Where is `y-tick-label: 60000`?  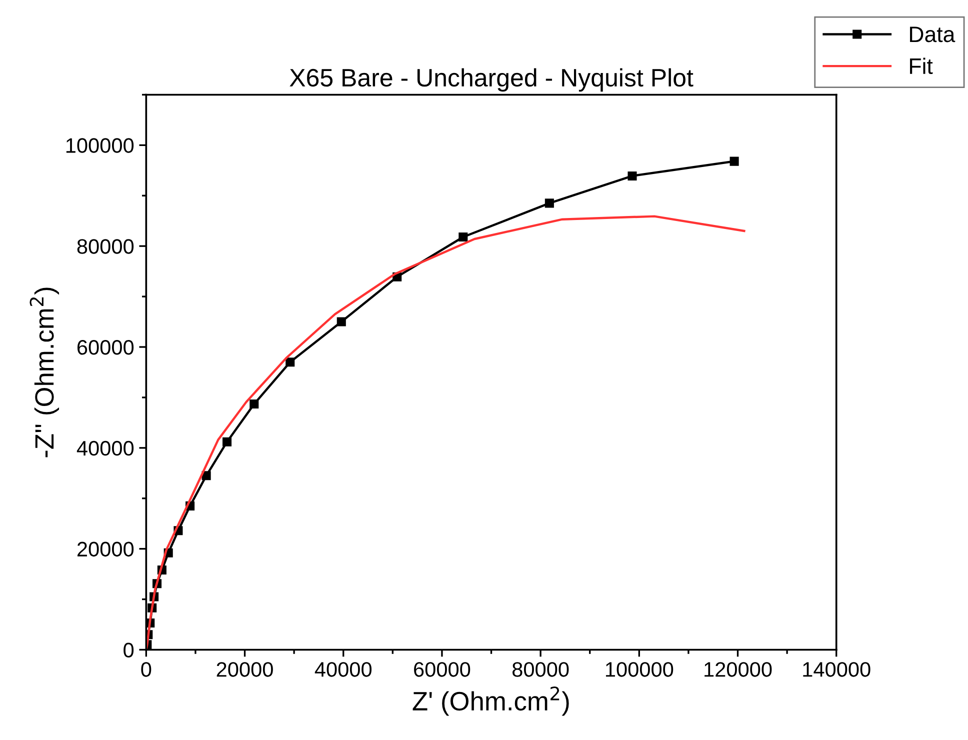
y-tick-label: 60000 is located at coordinates (105, 347).